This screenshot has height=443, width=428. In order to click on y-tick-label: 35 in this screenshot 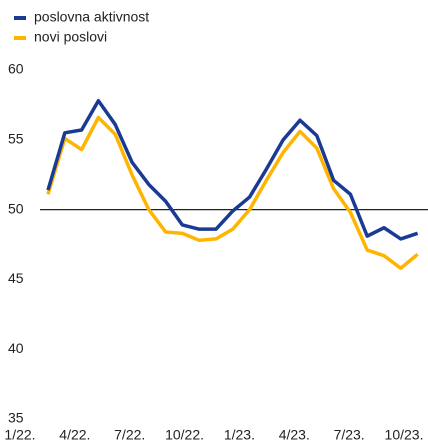, I will do `click(16, 418)`.